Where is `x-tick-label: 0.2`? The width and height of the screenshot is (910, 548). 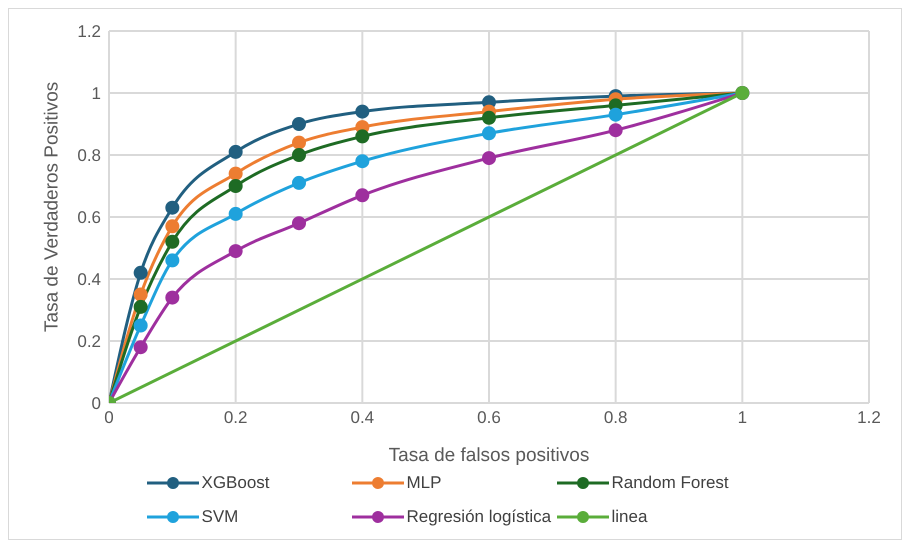
x-tick-label: 0.2 is located at coordinates (236, 418).